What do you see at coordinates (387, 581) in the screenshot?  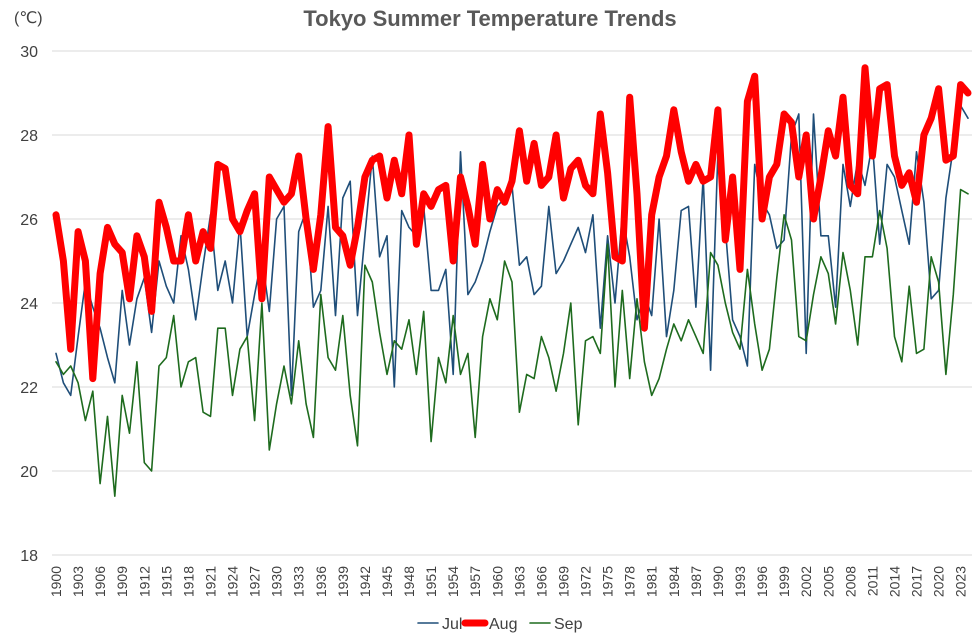 I see `x-tick-label: 1945` at bounding box center [387, 581].